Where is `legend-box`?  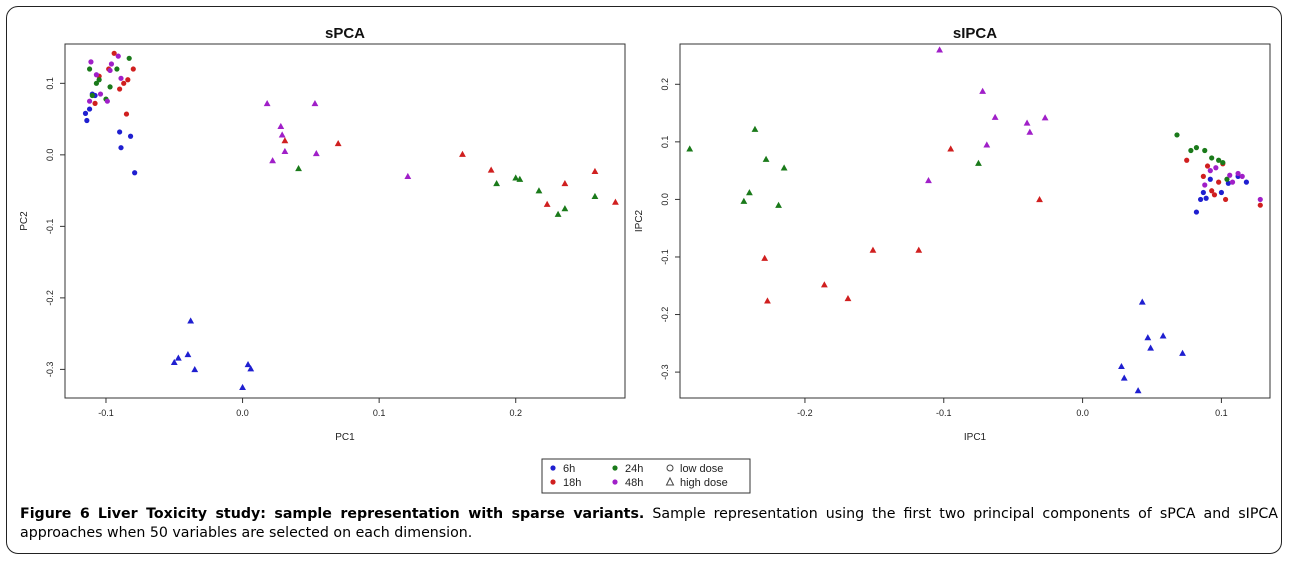
legend-box is located at coordinates (646, 476).